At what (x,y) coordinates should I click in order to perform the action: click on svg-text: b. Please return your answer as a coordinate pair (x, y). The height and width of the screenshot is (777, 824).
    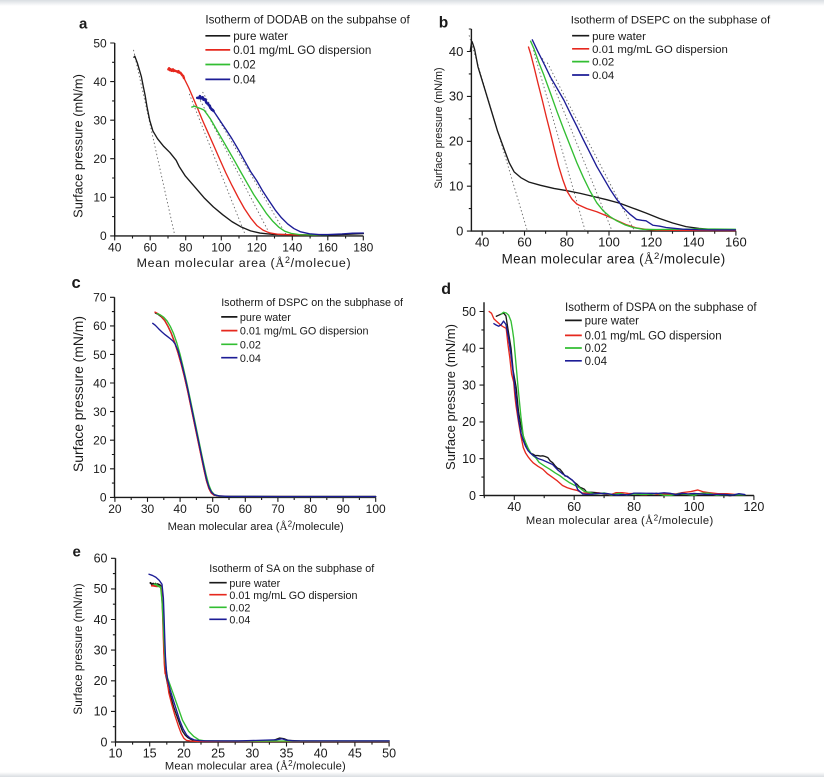
    Looking at the image, I should click on (443, 23).